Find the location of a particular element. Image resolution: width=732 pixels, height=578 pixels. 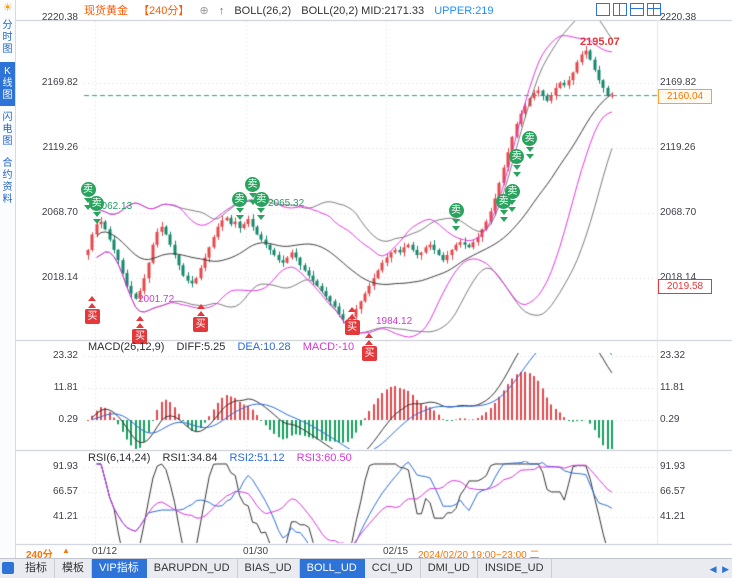

bottom-tab-1: 模板 is located at coordinates (73, 568).